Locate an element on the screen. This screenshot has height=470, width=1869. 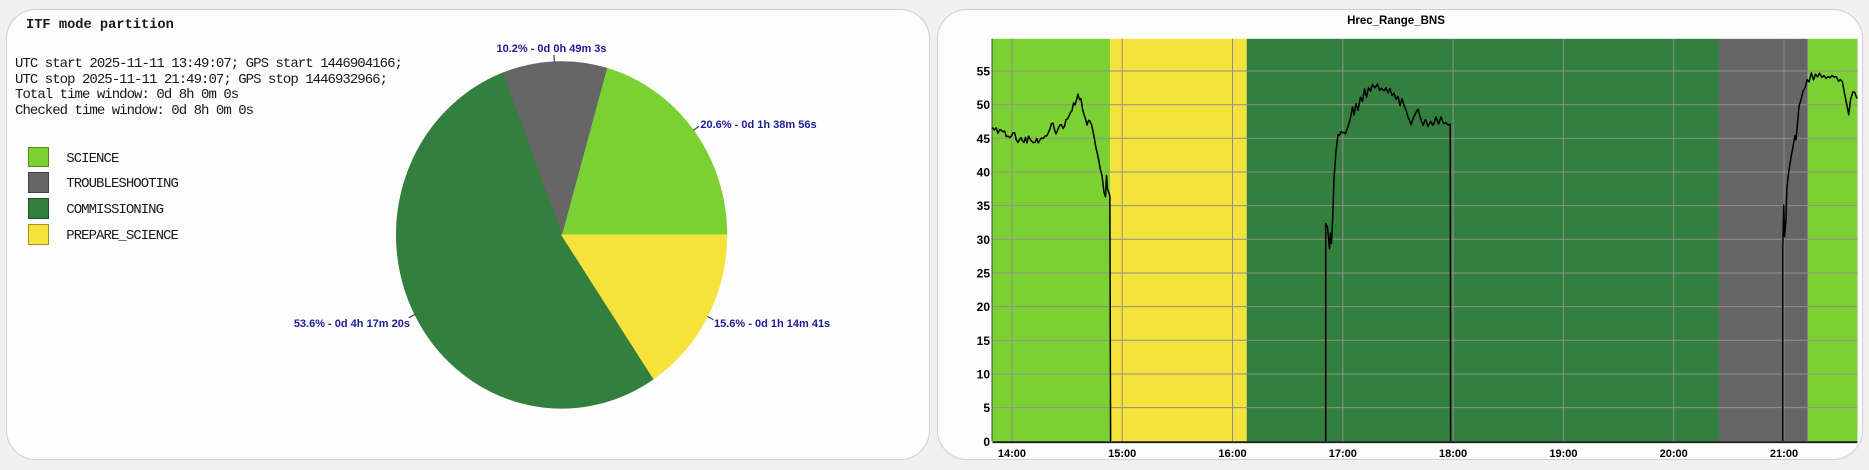
svg-text: Hrec_Range_BNS is located at coordinates (1396, 21).